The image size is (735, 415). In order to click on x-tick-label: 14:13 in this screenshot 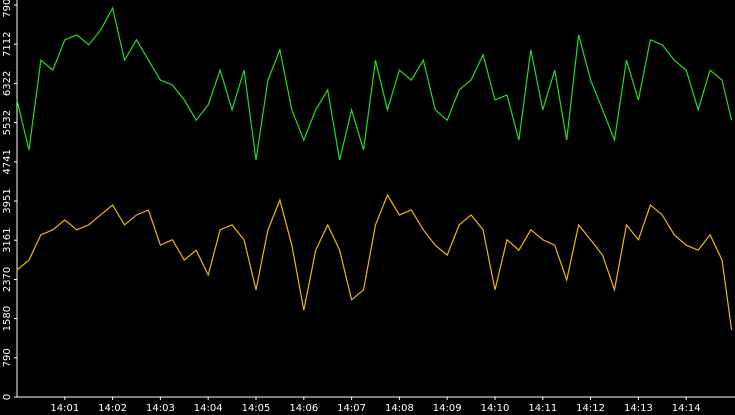, I will do `click(638, 408)`.